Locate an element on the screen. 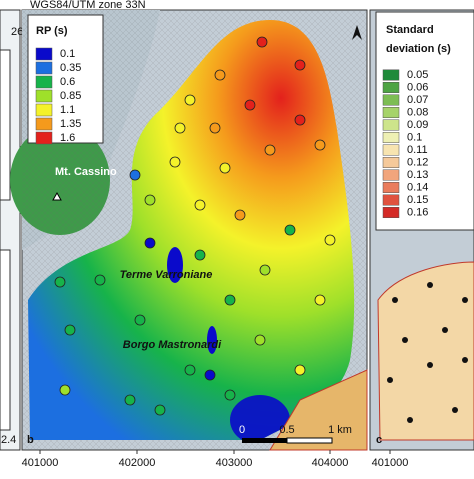 Image resolution: width=474 pixels, height=479 pixels. place-label: Mt. Cassino is located at coordinates (86, 172).